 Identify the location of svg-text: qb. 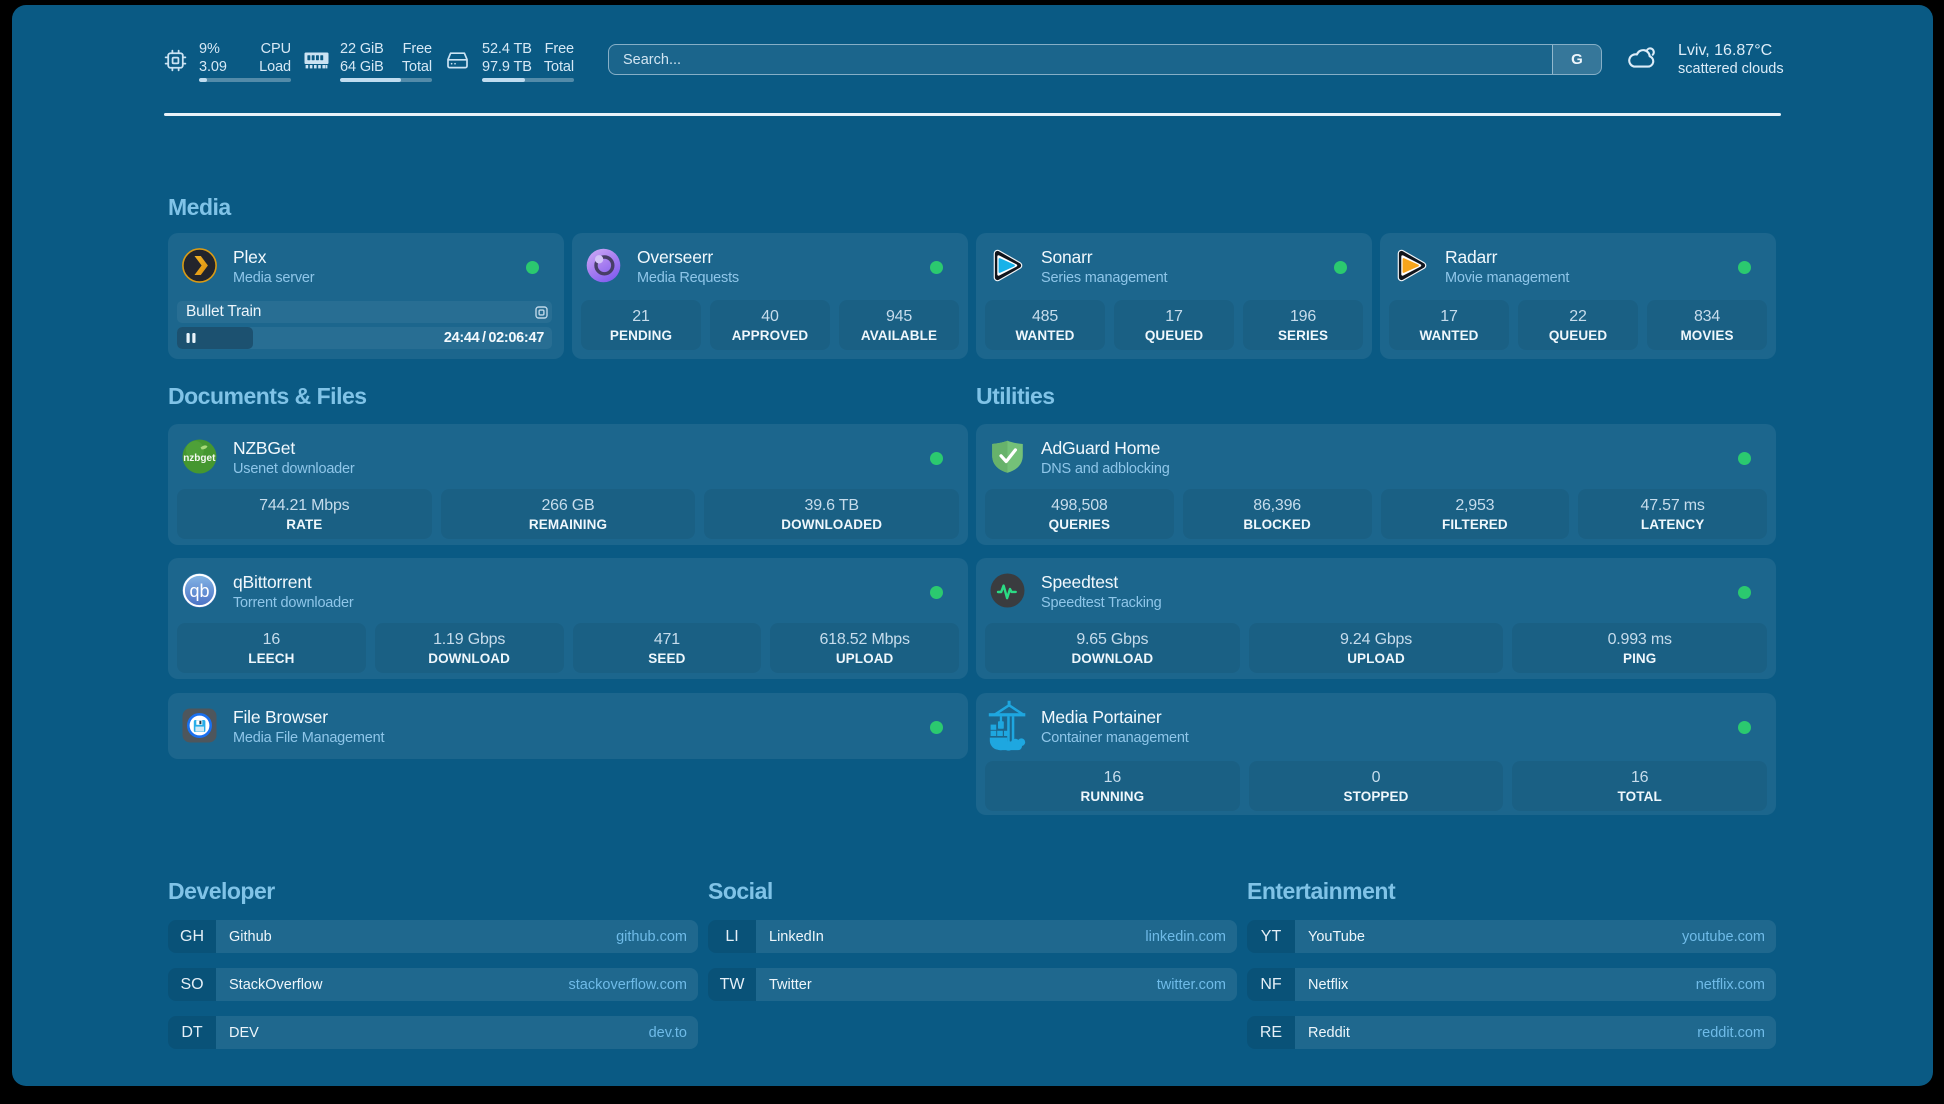
(199, 591).